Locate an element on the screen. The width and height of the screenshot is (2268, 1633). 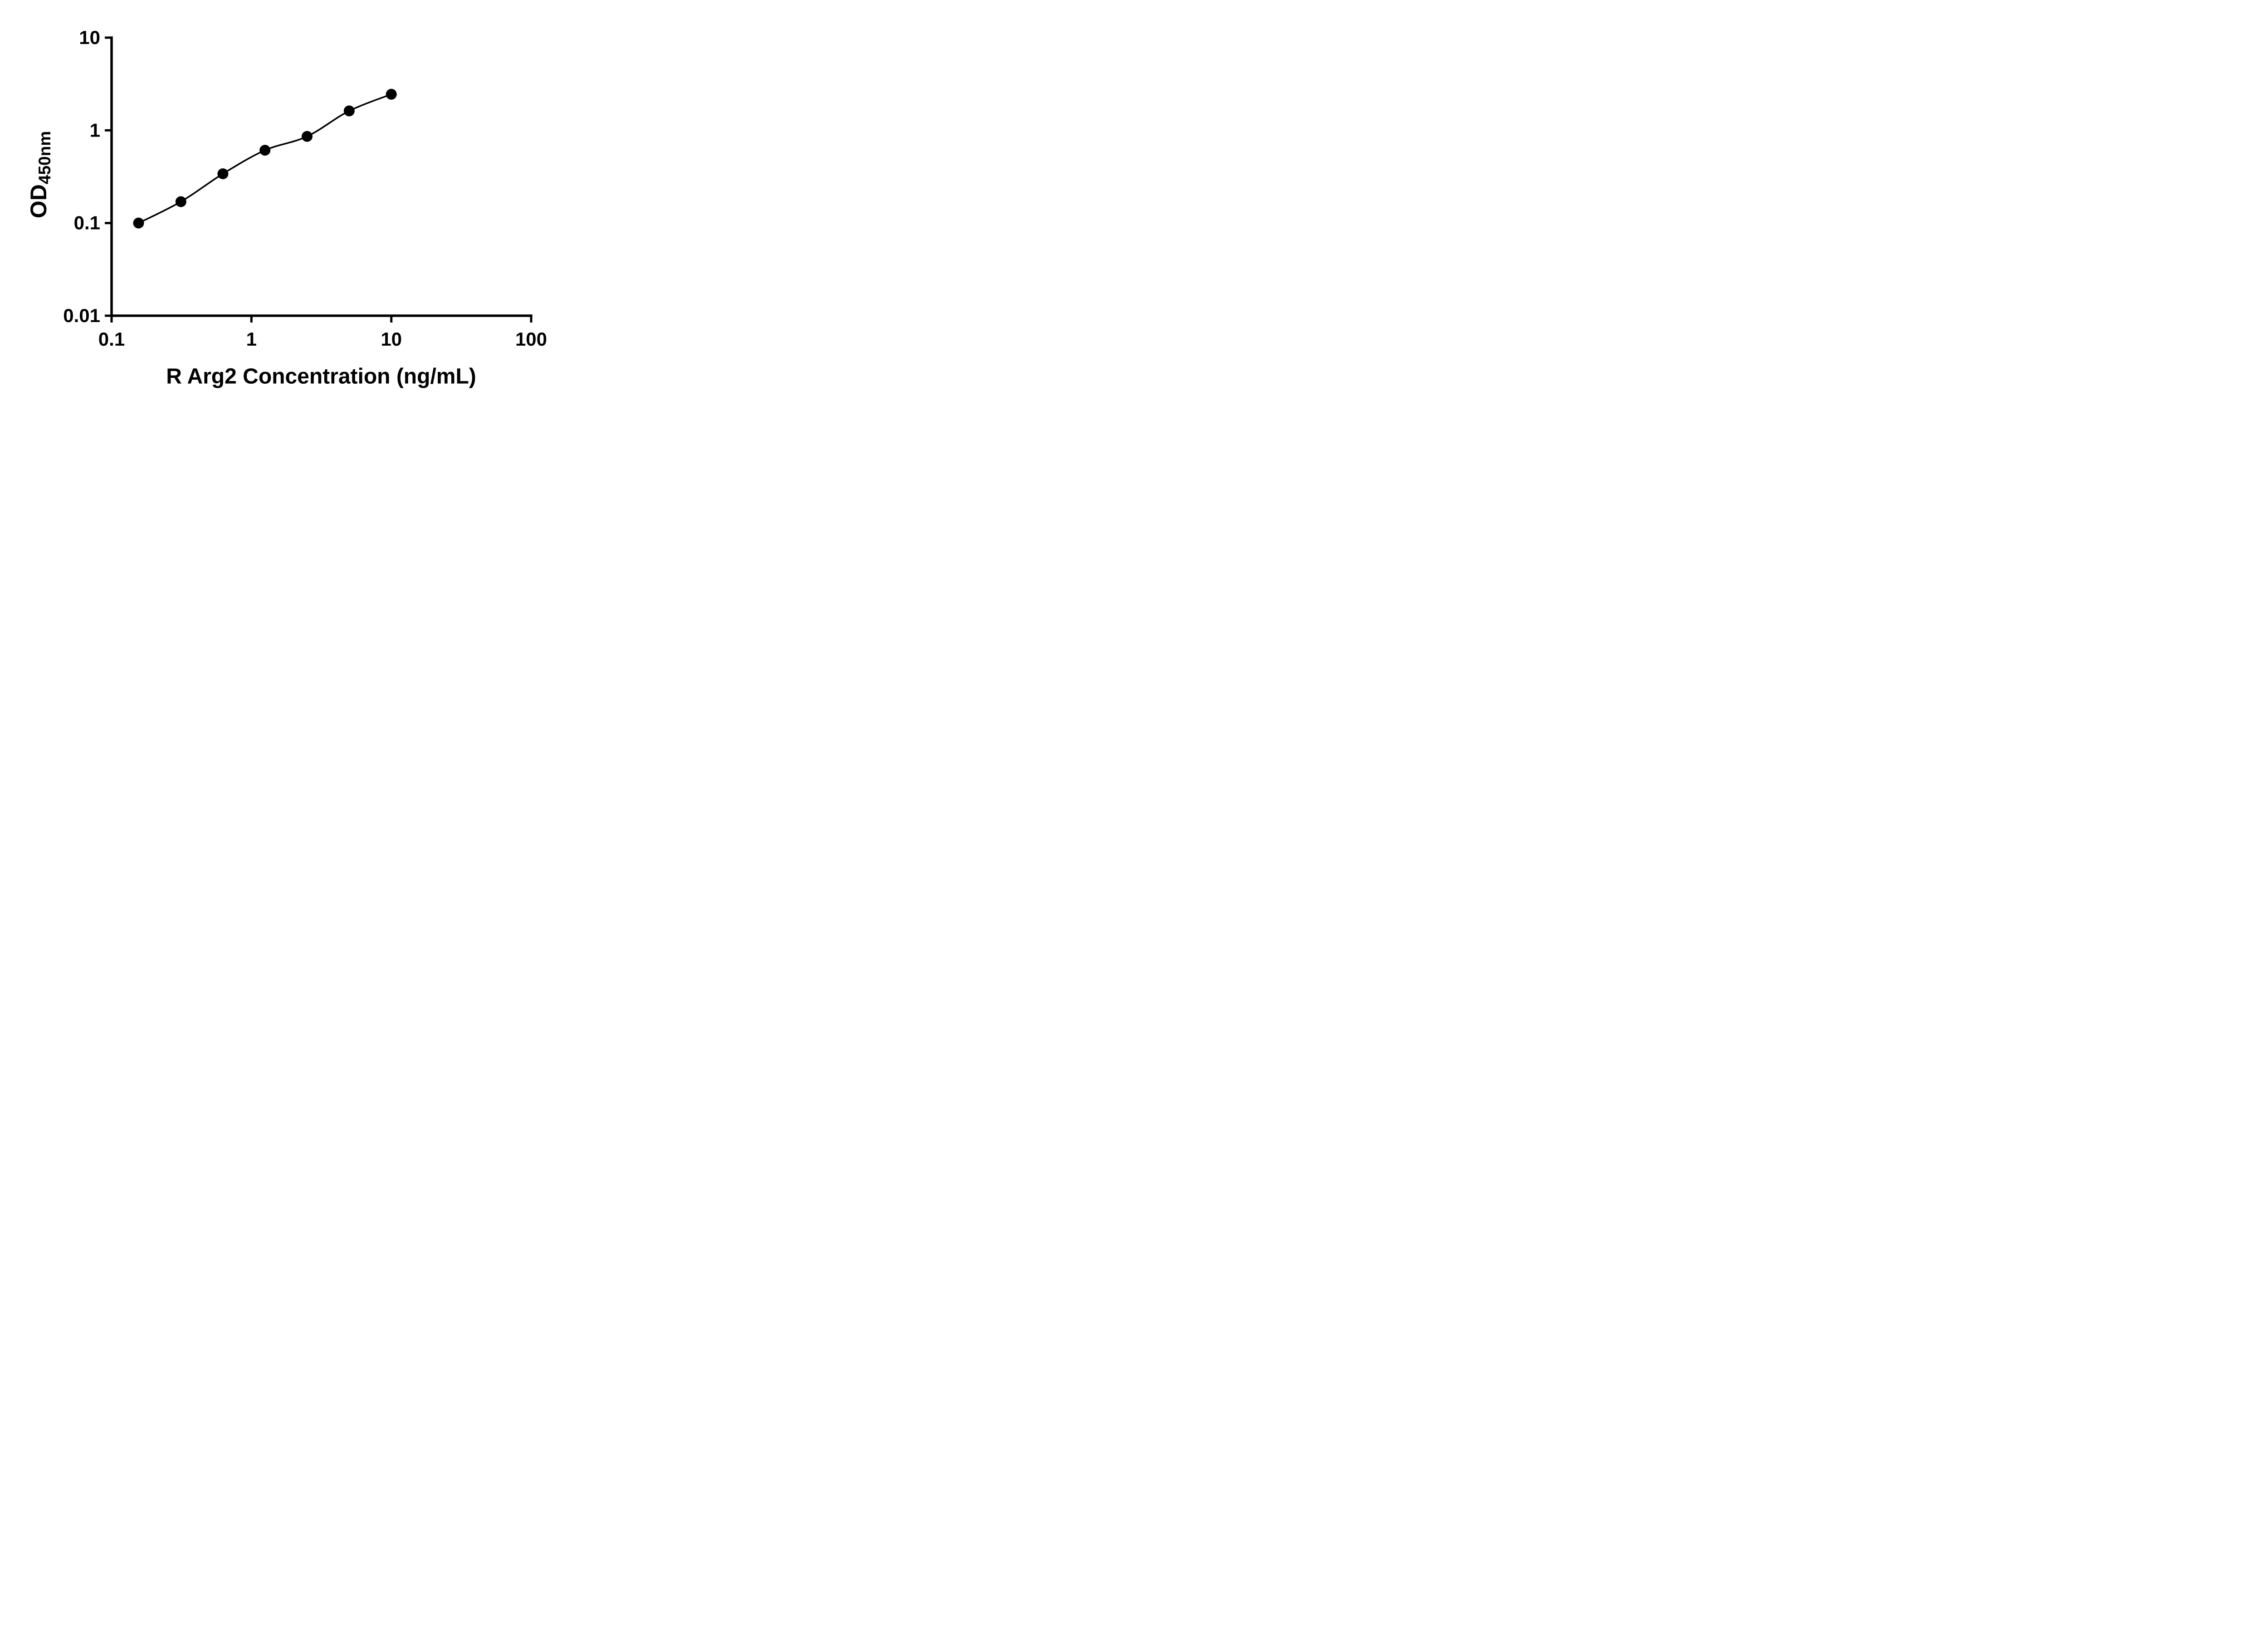
y-axis-tick-label: 10 is located at coordinates (89, 37).